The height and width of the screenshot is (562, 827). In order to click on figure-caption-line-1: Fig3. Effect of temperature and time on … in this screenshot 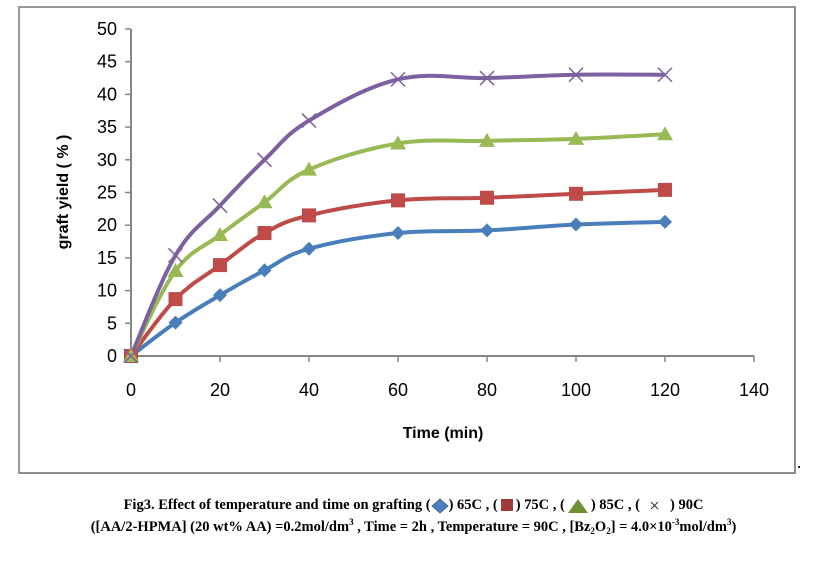, I will do `click(413, 505)`.